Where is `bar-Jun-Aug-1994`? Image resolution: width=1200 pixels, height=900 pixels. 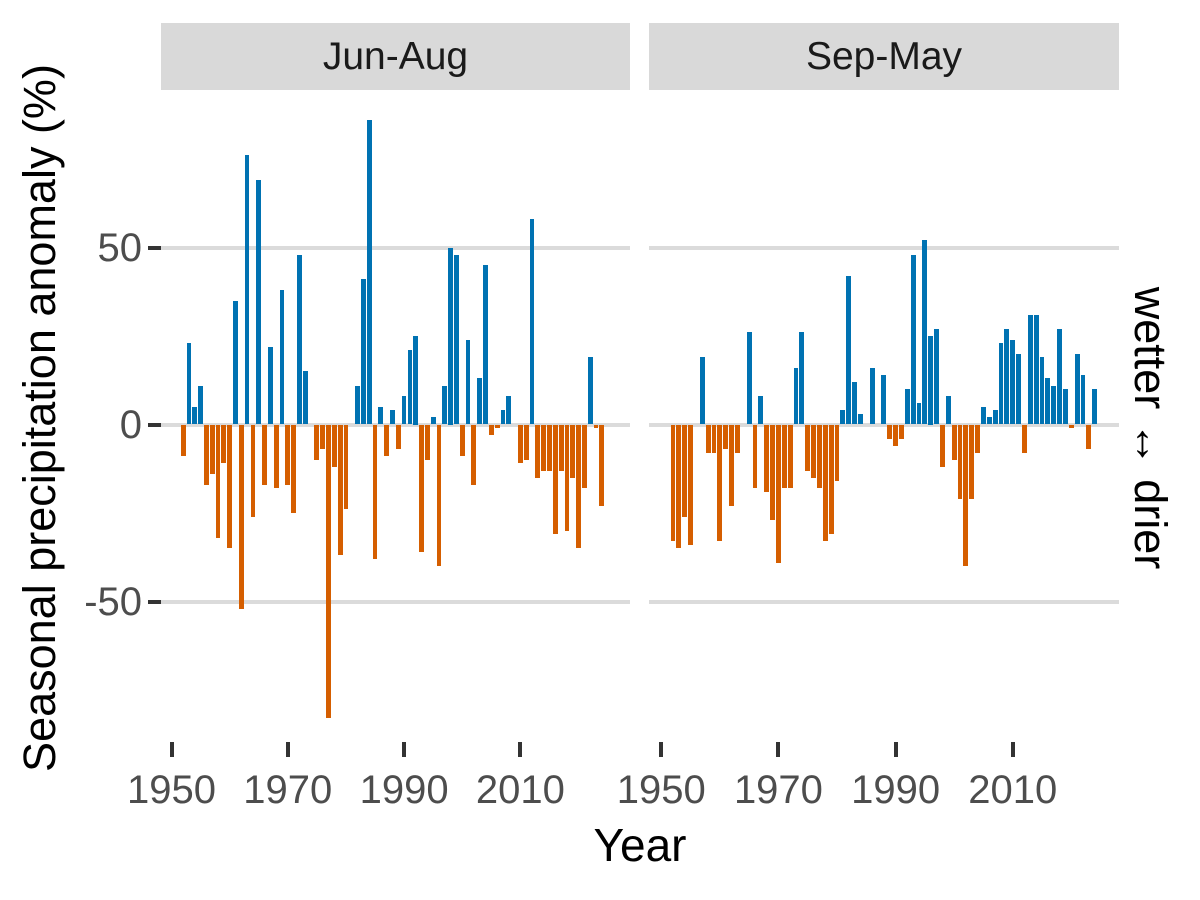
bar-Jun-Aug-1994 is located at coordinates (427, 442).